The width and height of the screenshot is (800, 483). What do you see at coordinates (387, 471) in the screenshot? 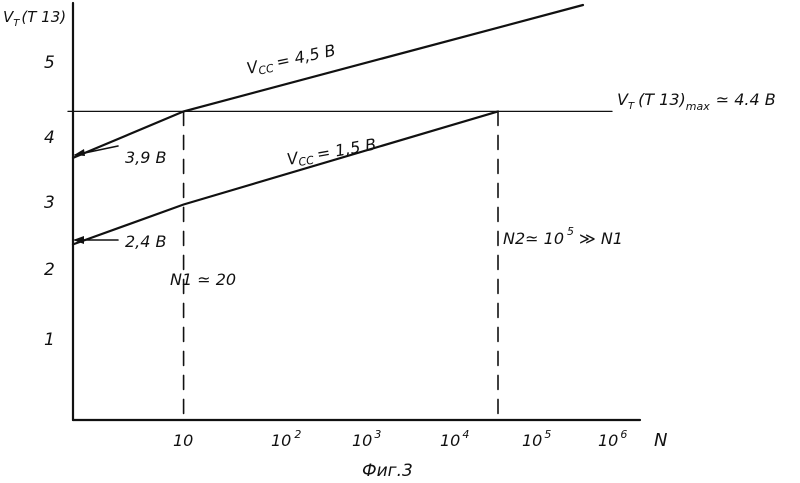
I see `figure-caption: Фиг.3` at bounding box center [387, 471].